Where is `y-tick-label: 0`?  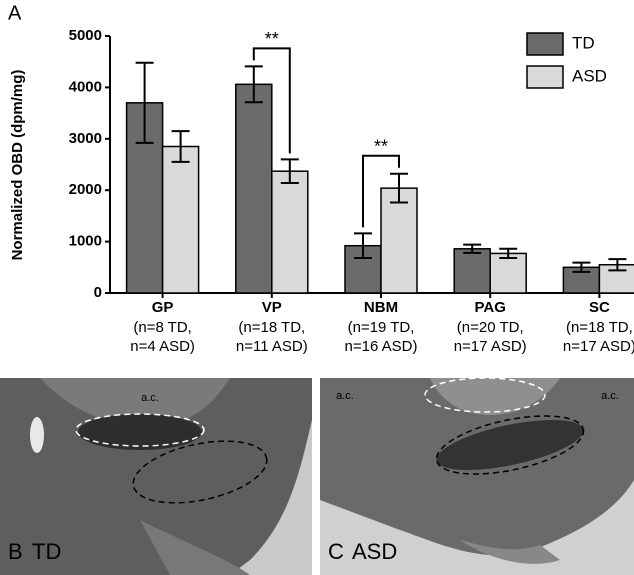 y-tick-label: 0 is located at coordinates (98, 292).